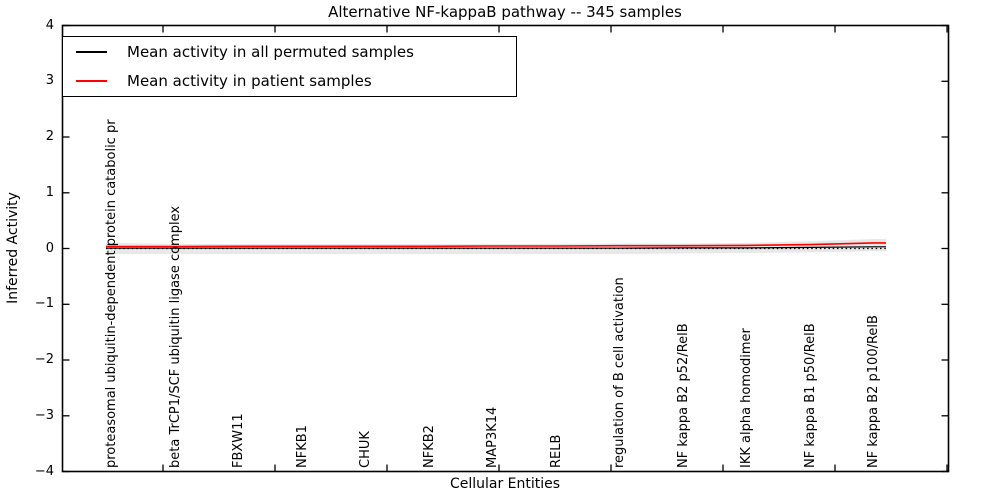 The width and height of the screenshot is (1000, 500). I want to click on x-tick-label: NFKB2, so click(429, 446).